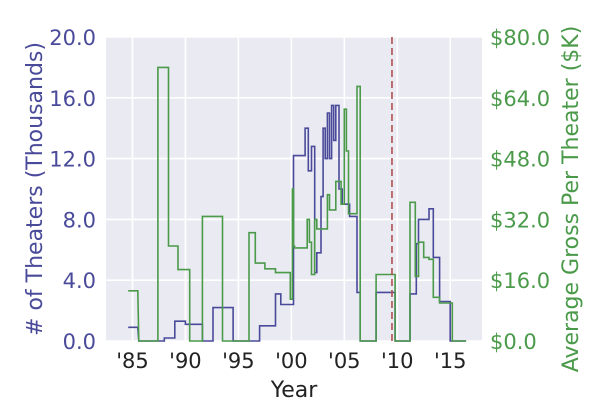 The height and width of the screenshot is (420, 600). Describe the element at coordinates (344, 361) in the screenshot. I see `x-tick-label: '05` at that location.